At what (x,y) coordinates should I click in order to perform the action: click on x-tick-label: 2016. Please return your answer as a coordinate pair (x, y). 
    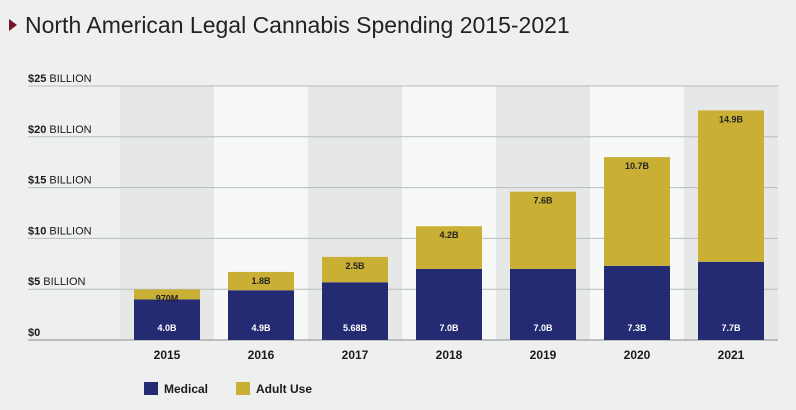
    Looking at the image, I should click on (261, 355).